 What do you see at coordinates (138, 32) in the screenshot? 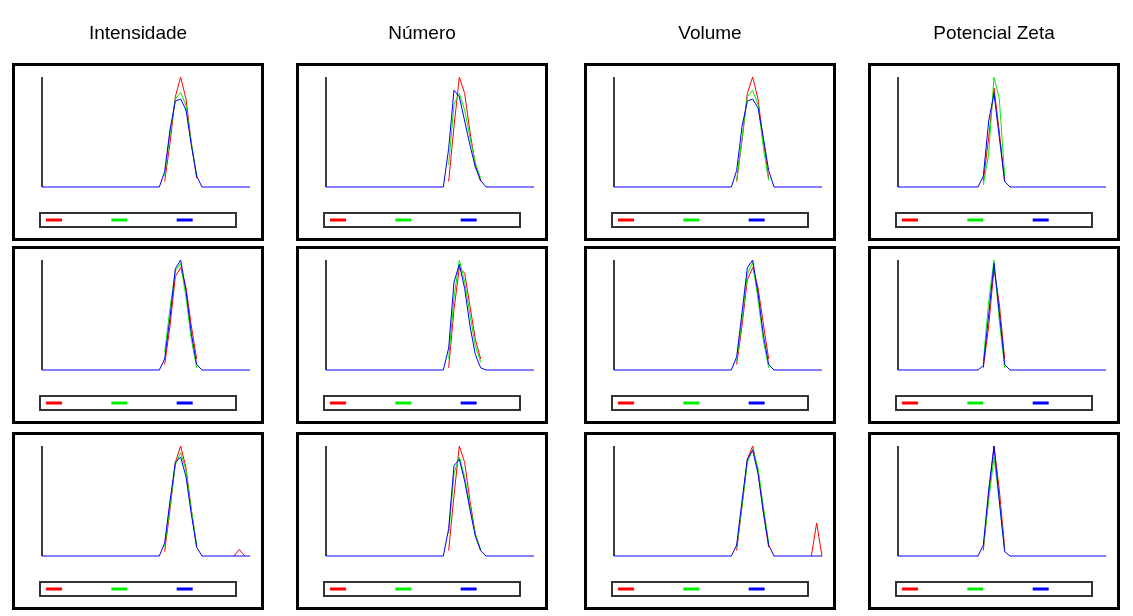
I see `chart-title: Intensidade` at bounding box center [138, 32].